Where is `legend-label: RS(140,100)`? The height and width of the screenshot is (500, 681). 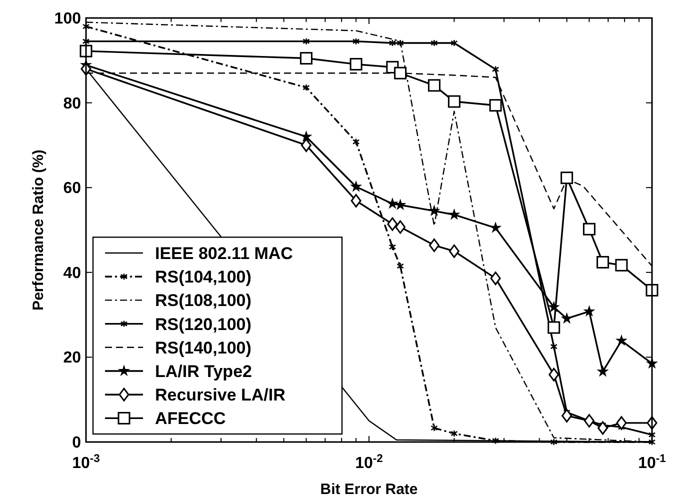 legend-label: RS(140,100) is located at coordinates (203, 348).